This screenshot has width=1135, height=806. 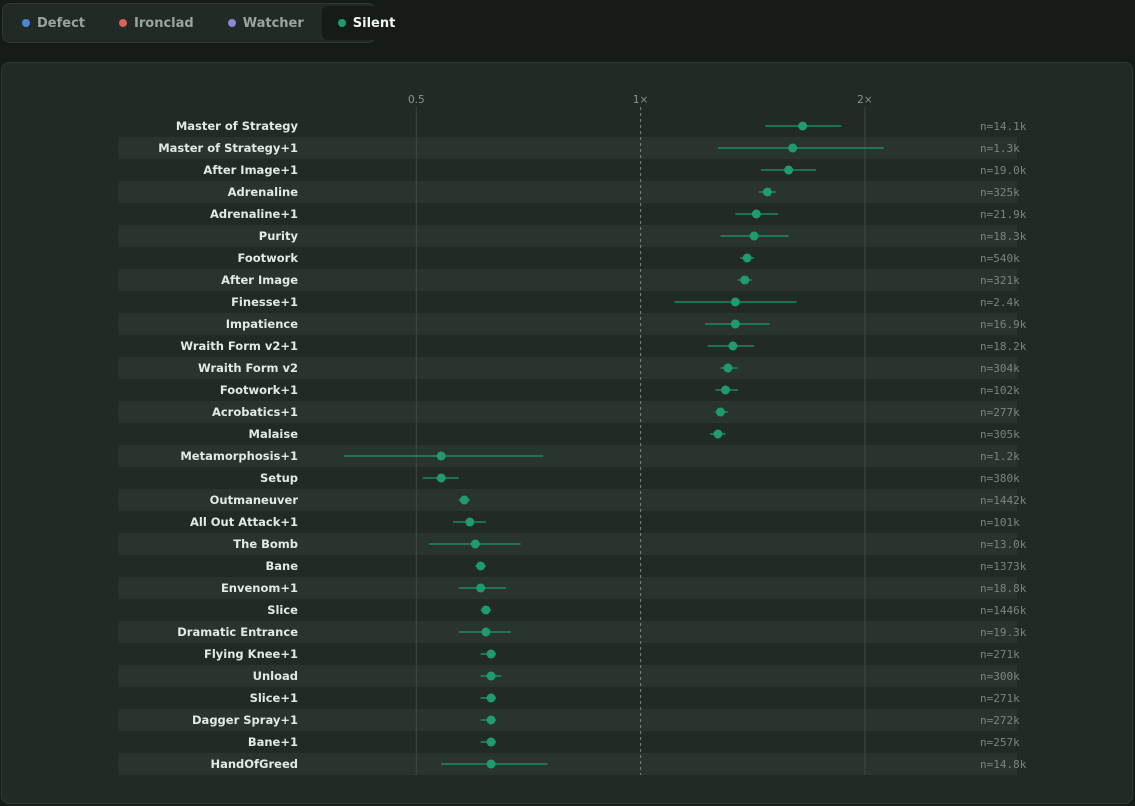 What do you see at coordinates (1003, 324) in the screenshot?
I see `sample-size-label: n=16.9k` at bounding box center [1003, 324].